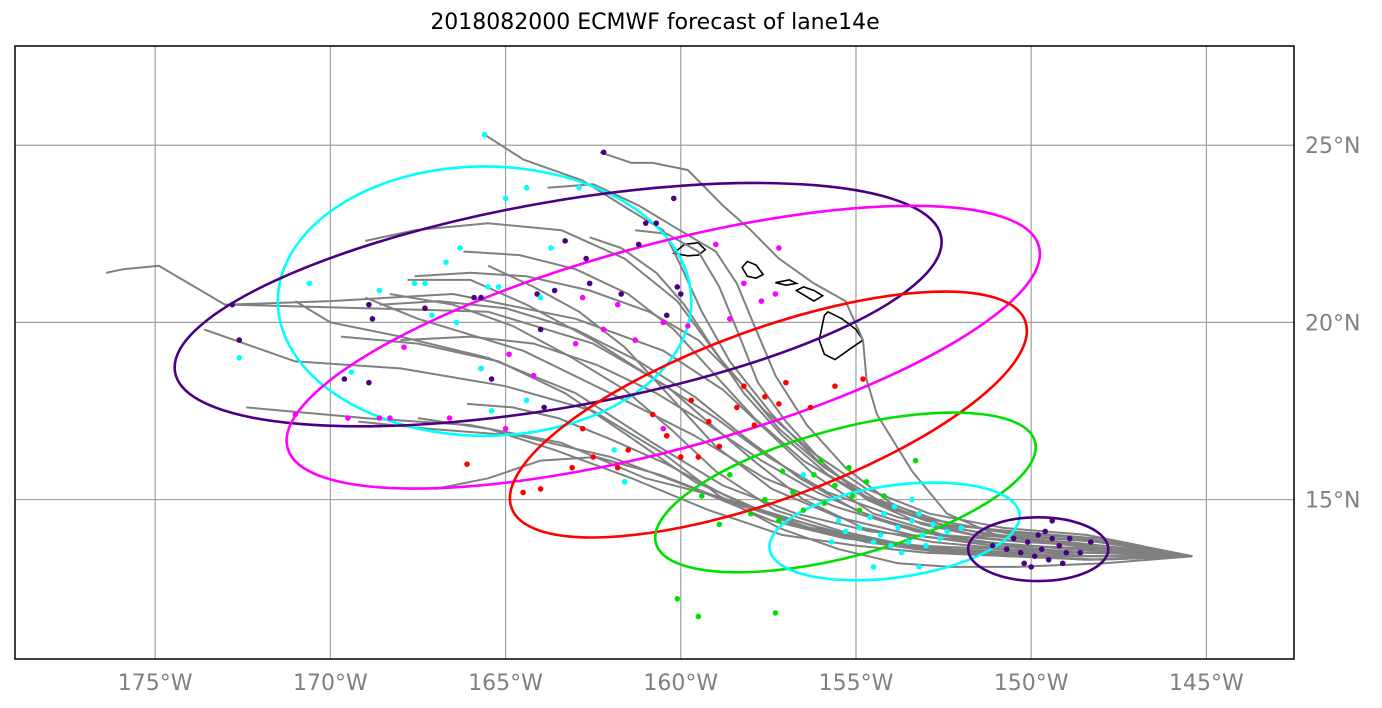  What do you see at coordinates (155, 683) in the screenshot?
I see `lon-tick-label: 175°W` at bounding box center [155, 683].